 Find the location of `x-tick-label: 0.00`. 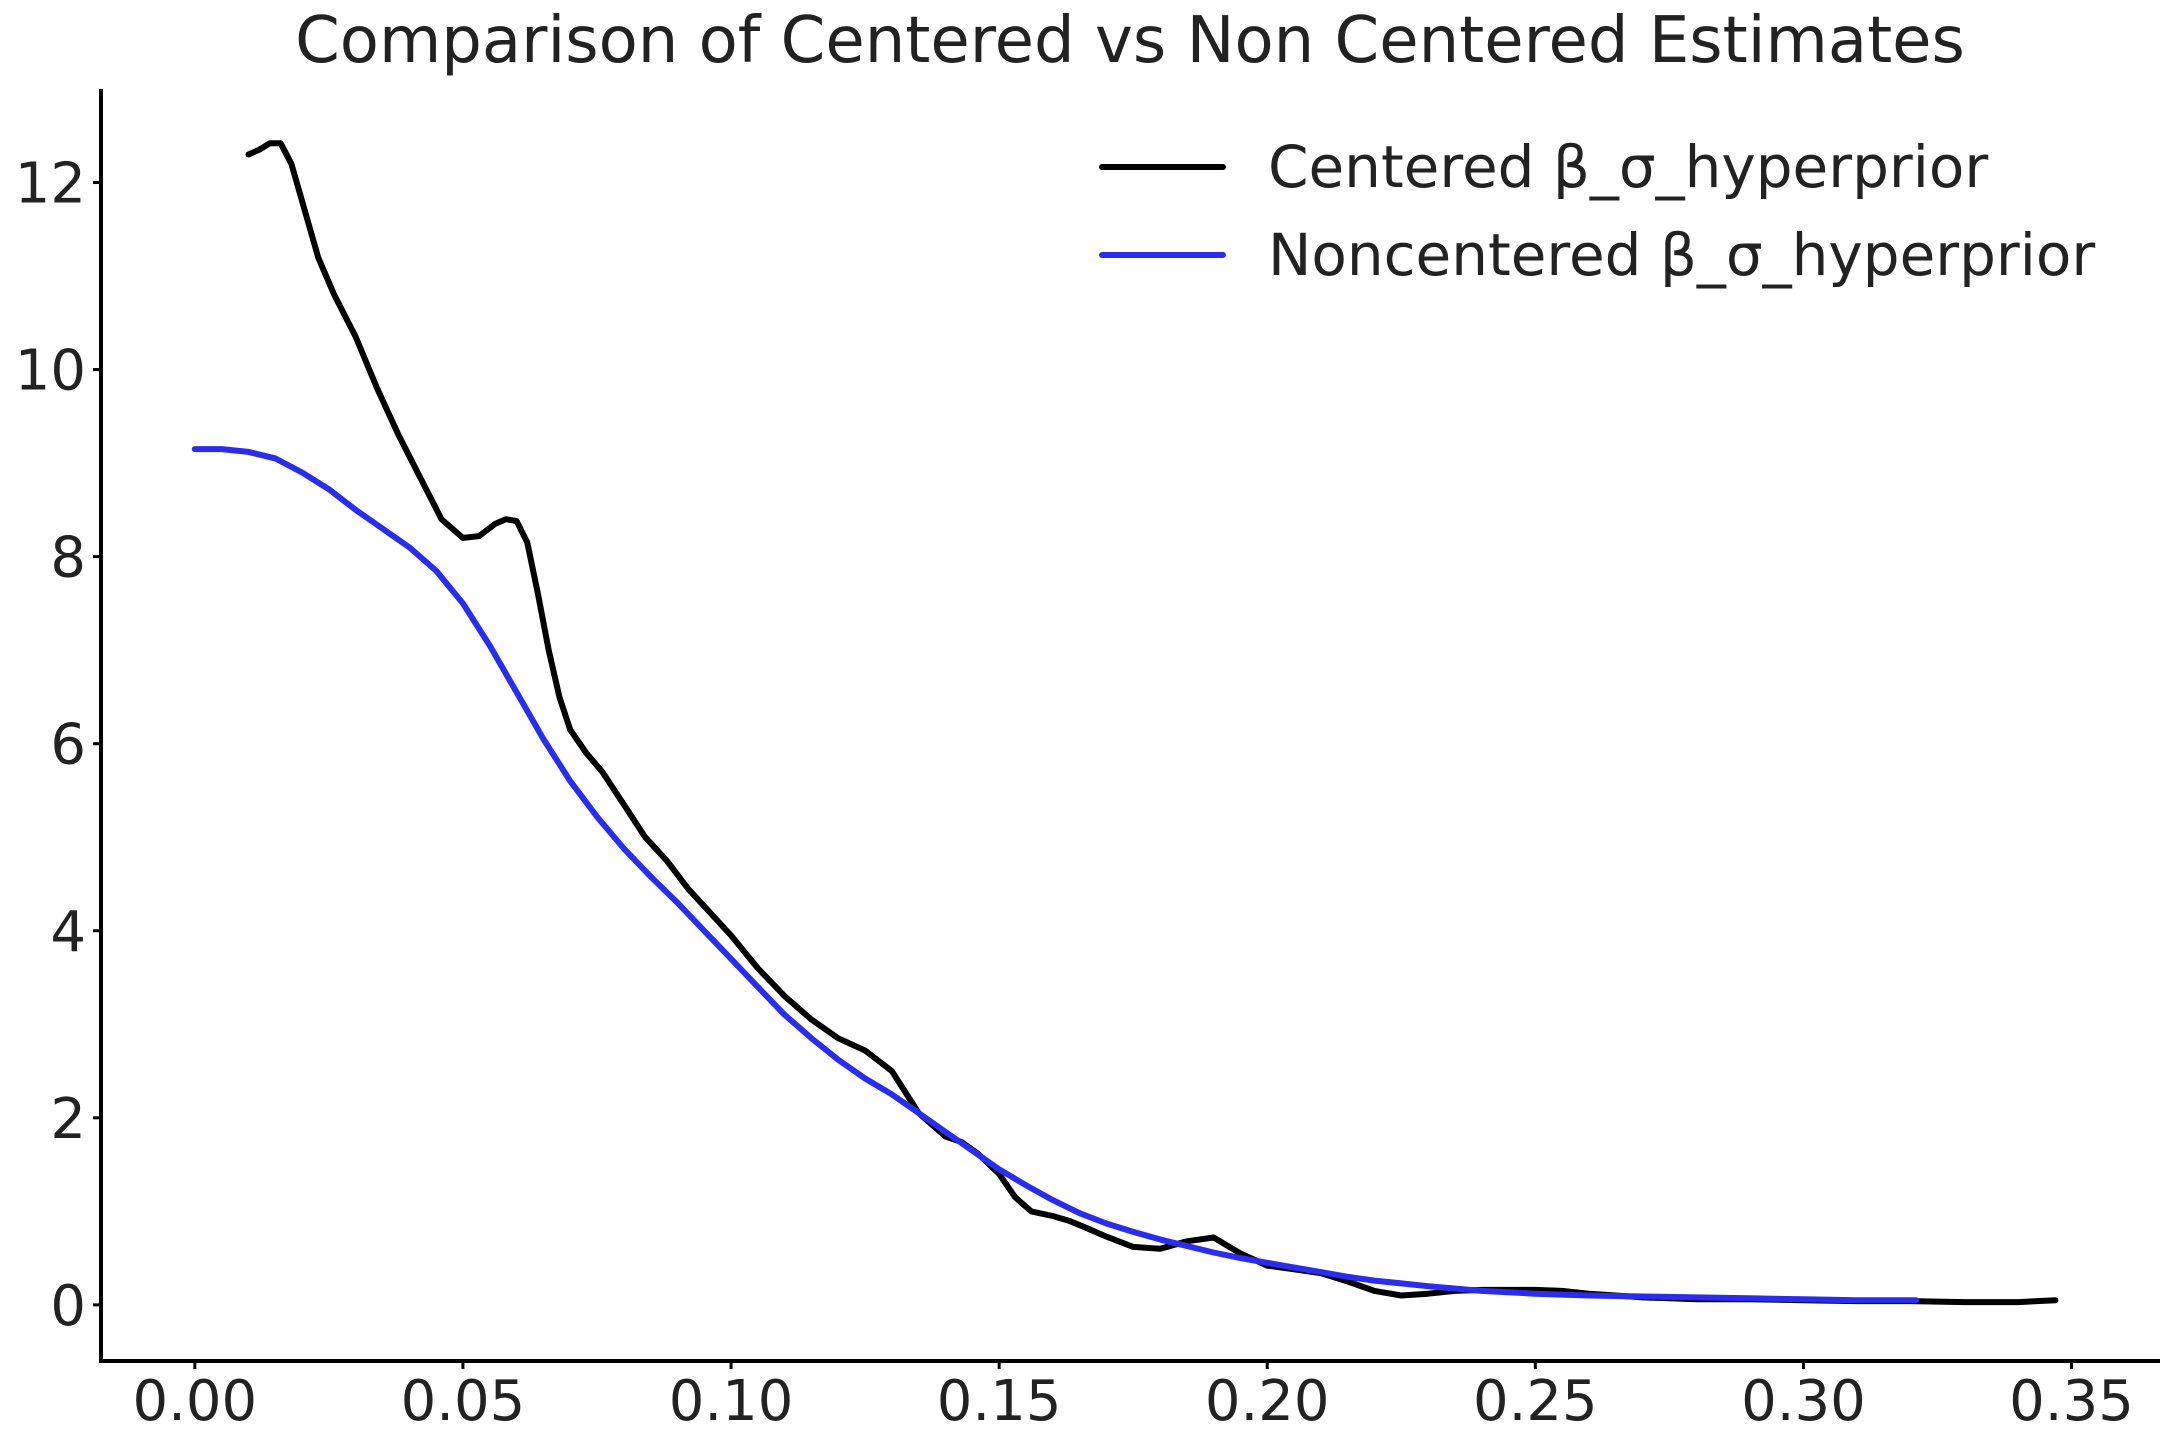

x-tick-label: 0.00 is located at coordinates (194, 1401).